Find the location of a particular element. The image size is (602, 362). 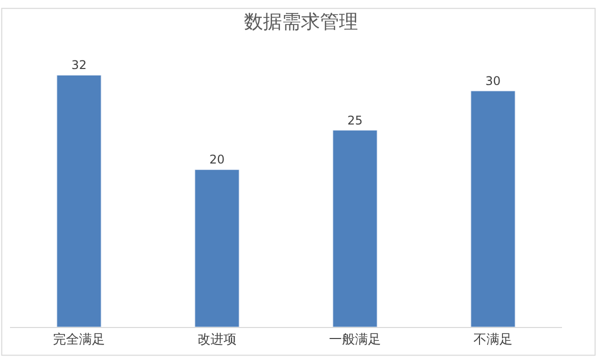

x-tick-label: 完全满足 is located at coordinates (79, 340).